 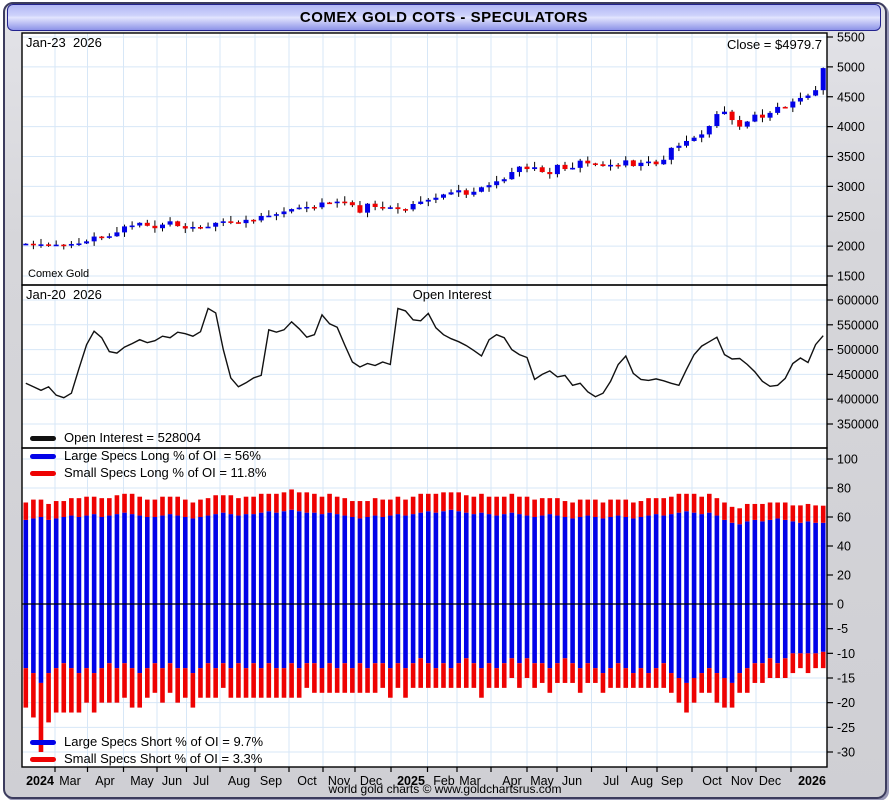 I want to click on price-date-label: Jan-23 2026, so click(x=64, y=42).